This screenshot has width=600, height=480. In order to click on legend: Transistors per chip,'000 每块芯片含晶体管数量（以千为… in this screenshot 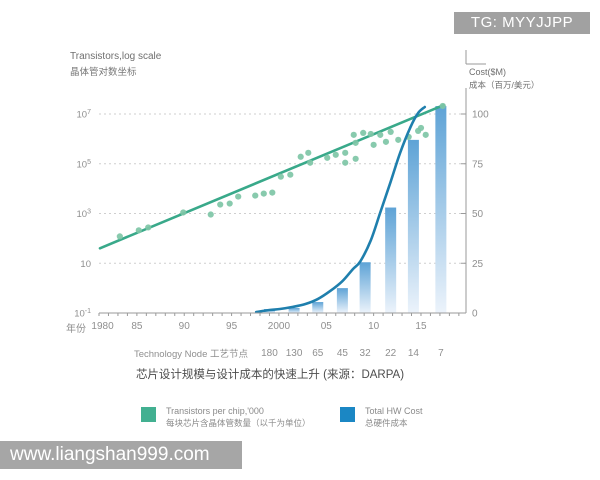, I will do `click(300, 421)`.